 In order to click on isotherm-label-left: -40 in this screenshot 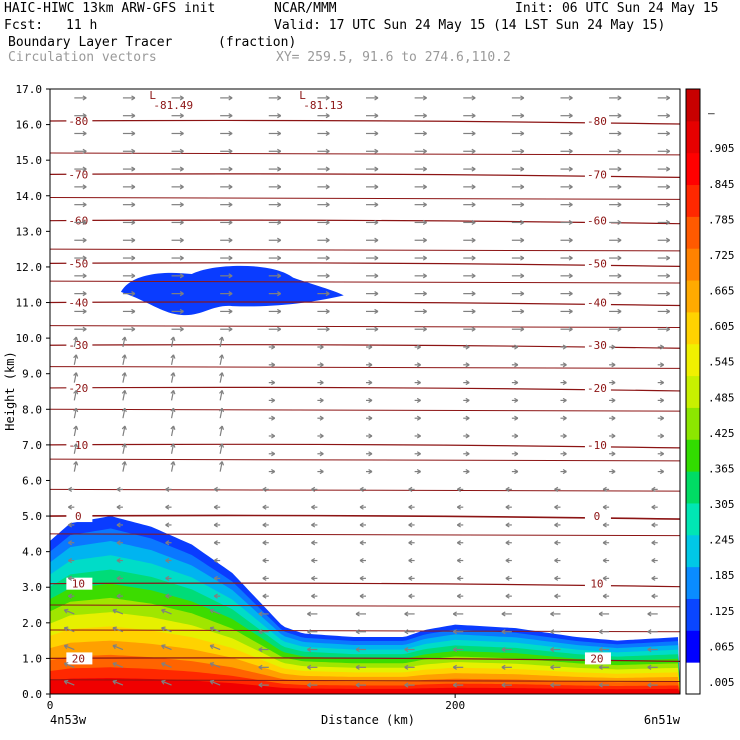, I will do `click(78, 303)`.